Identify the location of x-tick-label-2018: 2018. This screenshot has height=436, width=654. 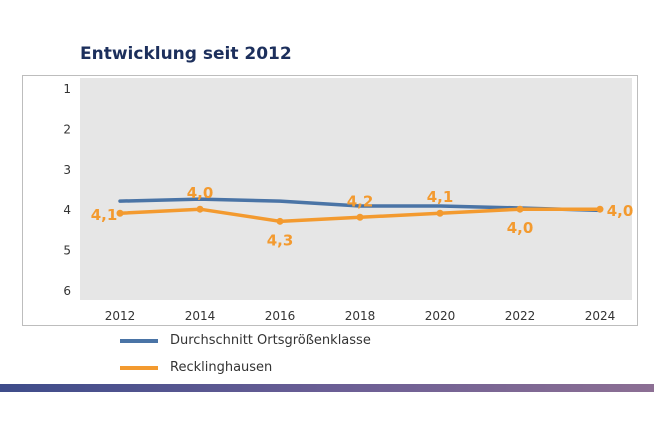
(360, 316).